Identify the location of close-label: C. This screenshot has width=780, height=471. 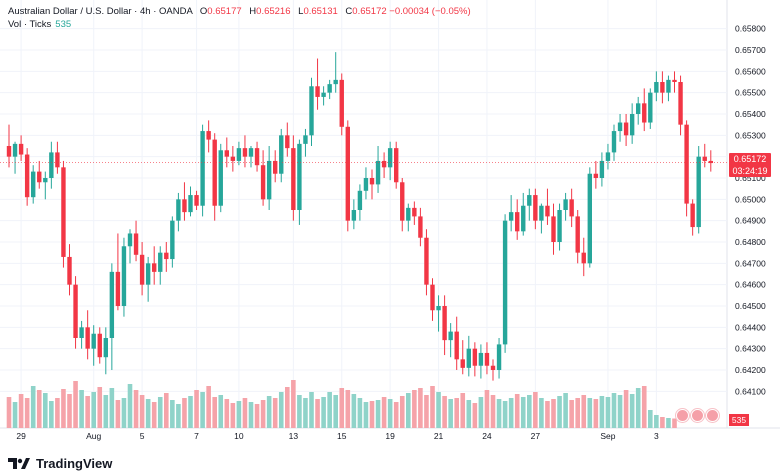
(349, 11).